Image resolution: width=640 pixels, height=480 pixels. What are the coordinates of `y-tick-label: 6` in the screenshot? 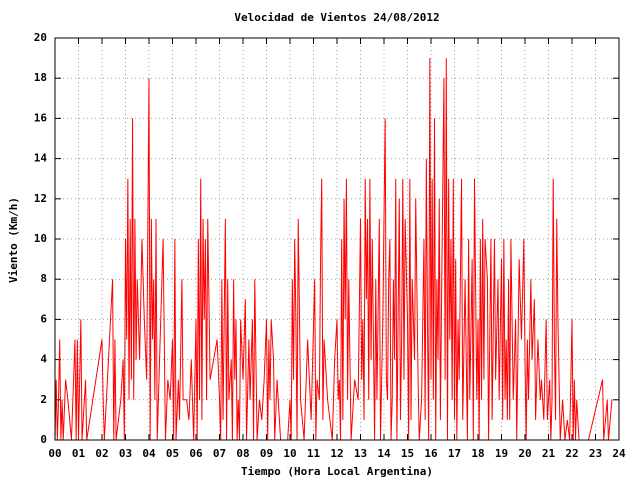 It's located at (43, 318).